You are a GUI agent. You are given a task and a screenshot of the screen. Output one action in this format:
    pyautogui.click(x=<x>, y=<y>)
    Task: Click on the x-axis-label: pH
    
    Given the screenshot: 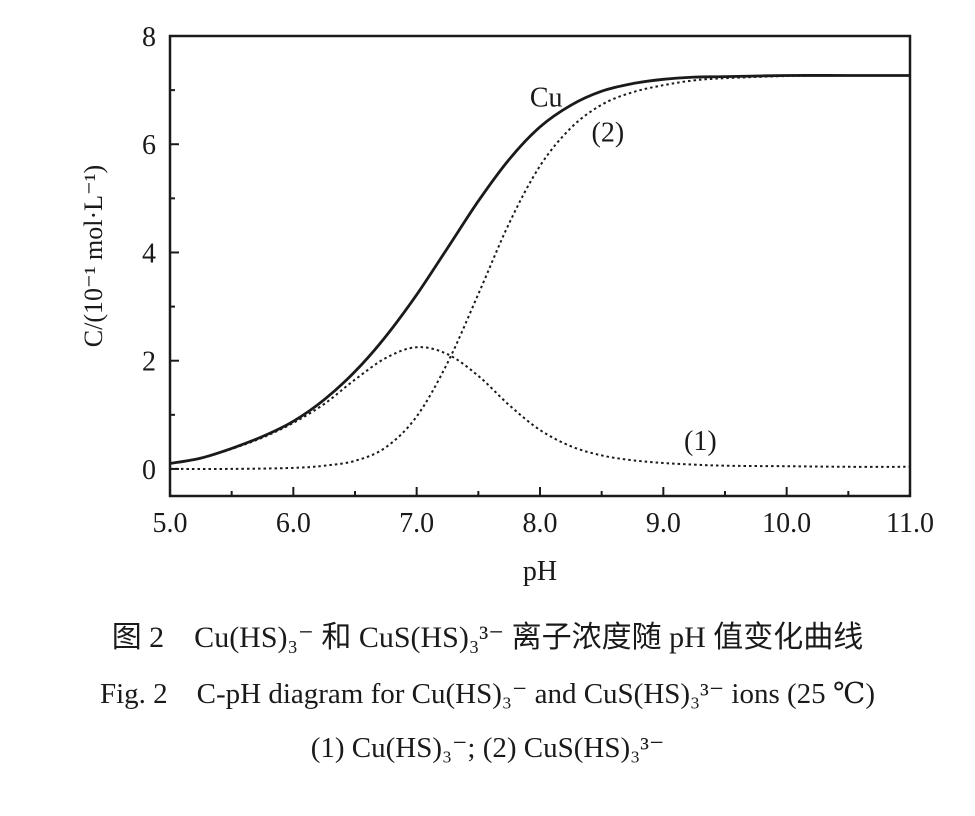 What is the action you would take?
    pyautogui.click(x=540, y=571)
    